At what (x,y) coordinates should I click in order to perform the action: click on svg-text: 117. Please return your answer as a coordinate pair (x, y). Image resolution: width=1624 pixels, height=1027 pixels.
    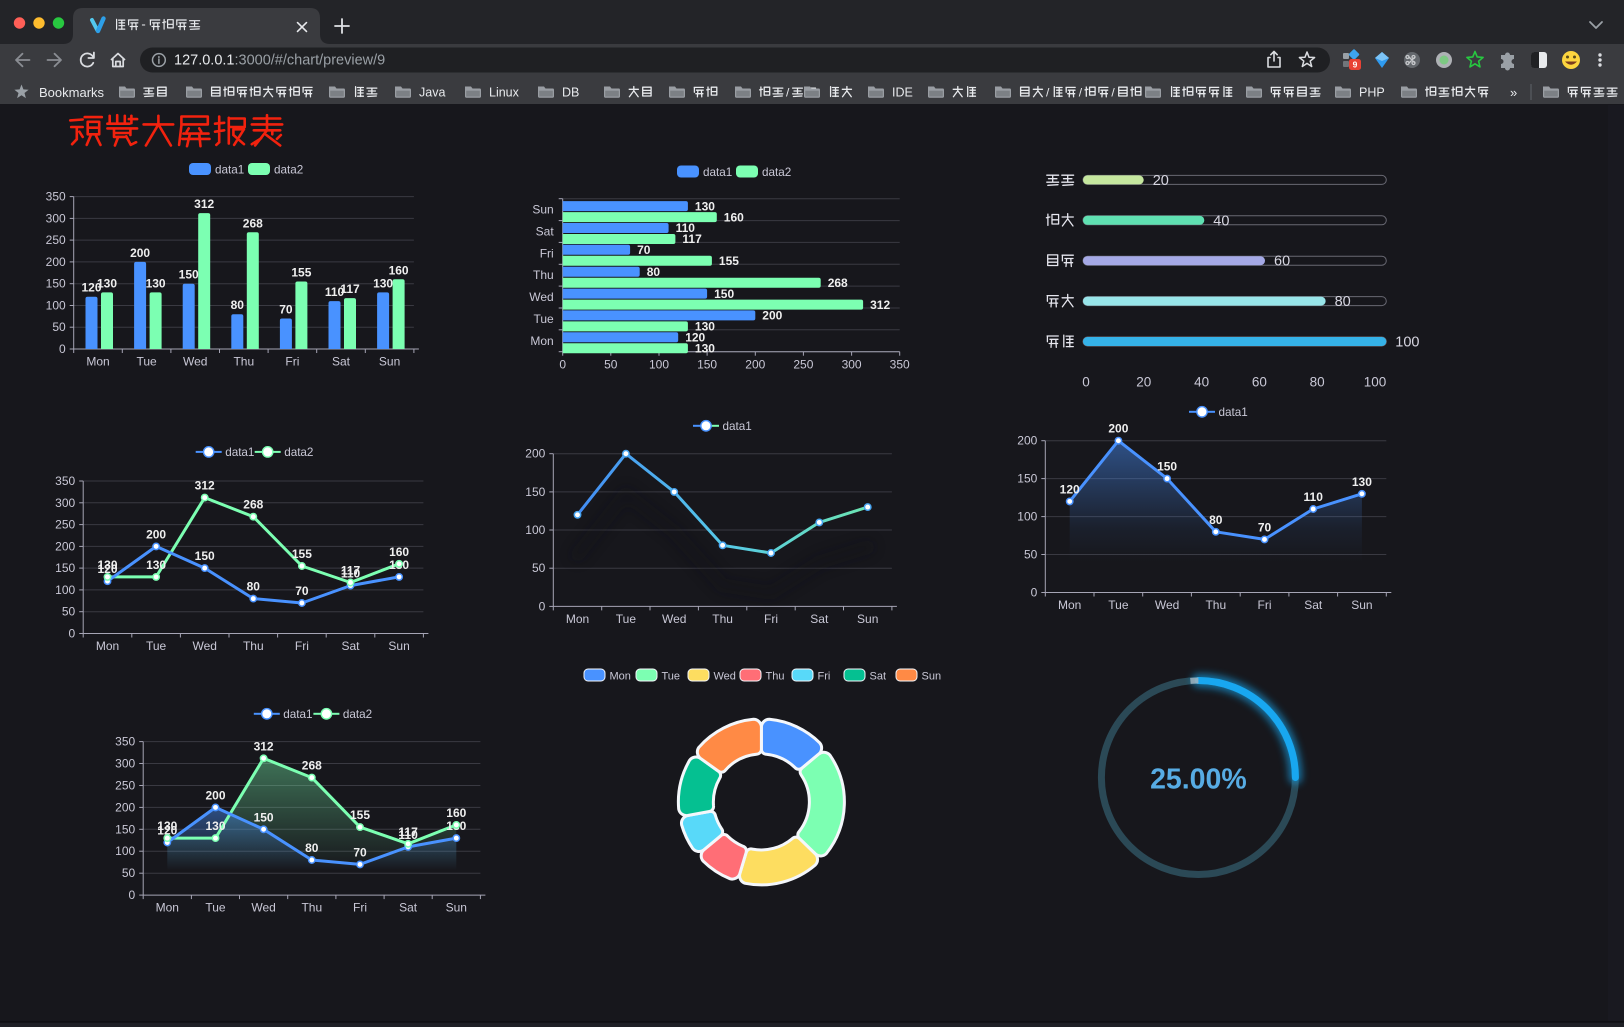
    Looking at the image, I should click on (350, 289).